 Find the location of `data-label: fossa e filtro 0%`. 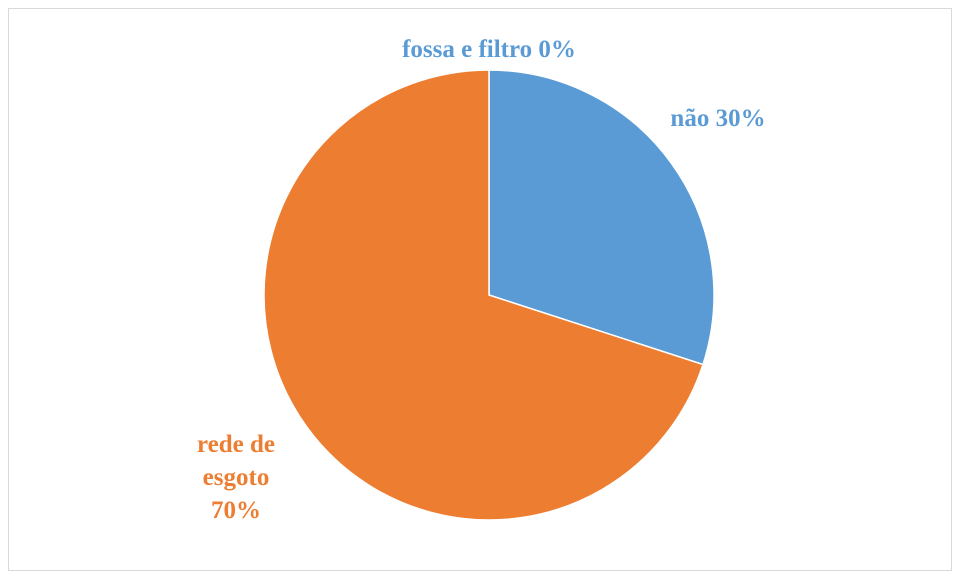

data-label: fossa e filtro 0% is located at coordinates (489, 49).